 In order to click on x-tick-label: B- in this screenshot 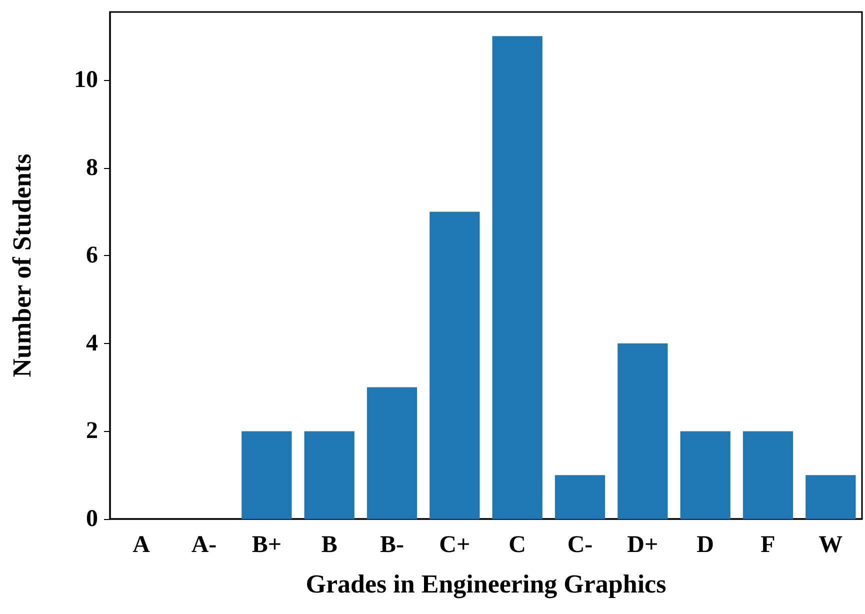, I will do `click(392, 545)`.